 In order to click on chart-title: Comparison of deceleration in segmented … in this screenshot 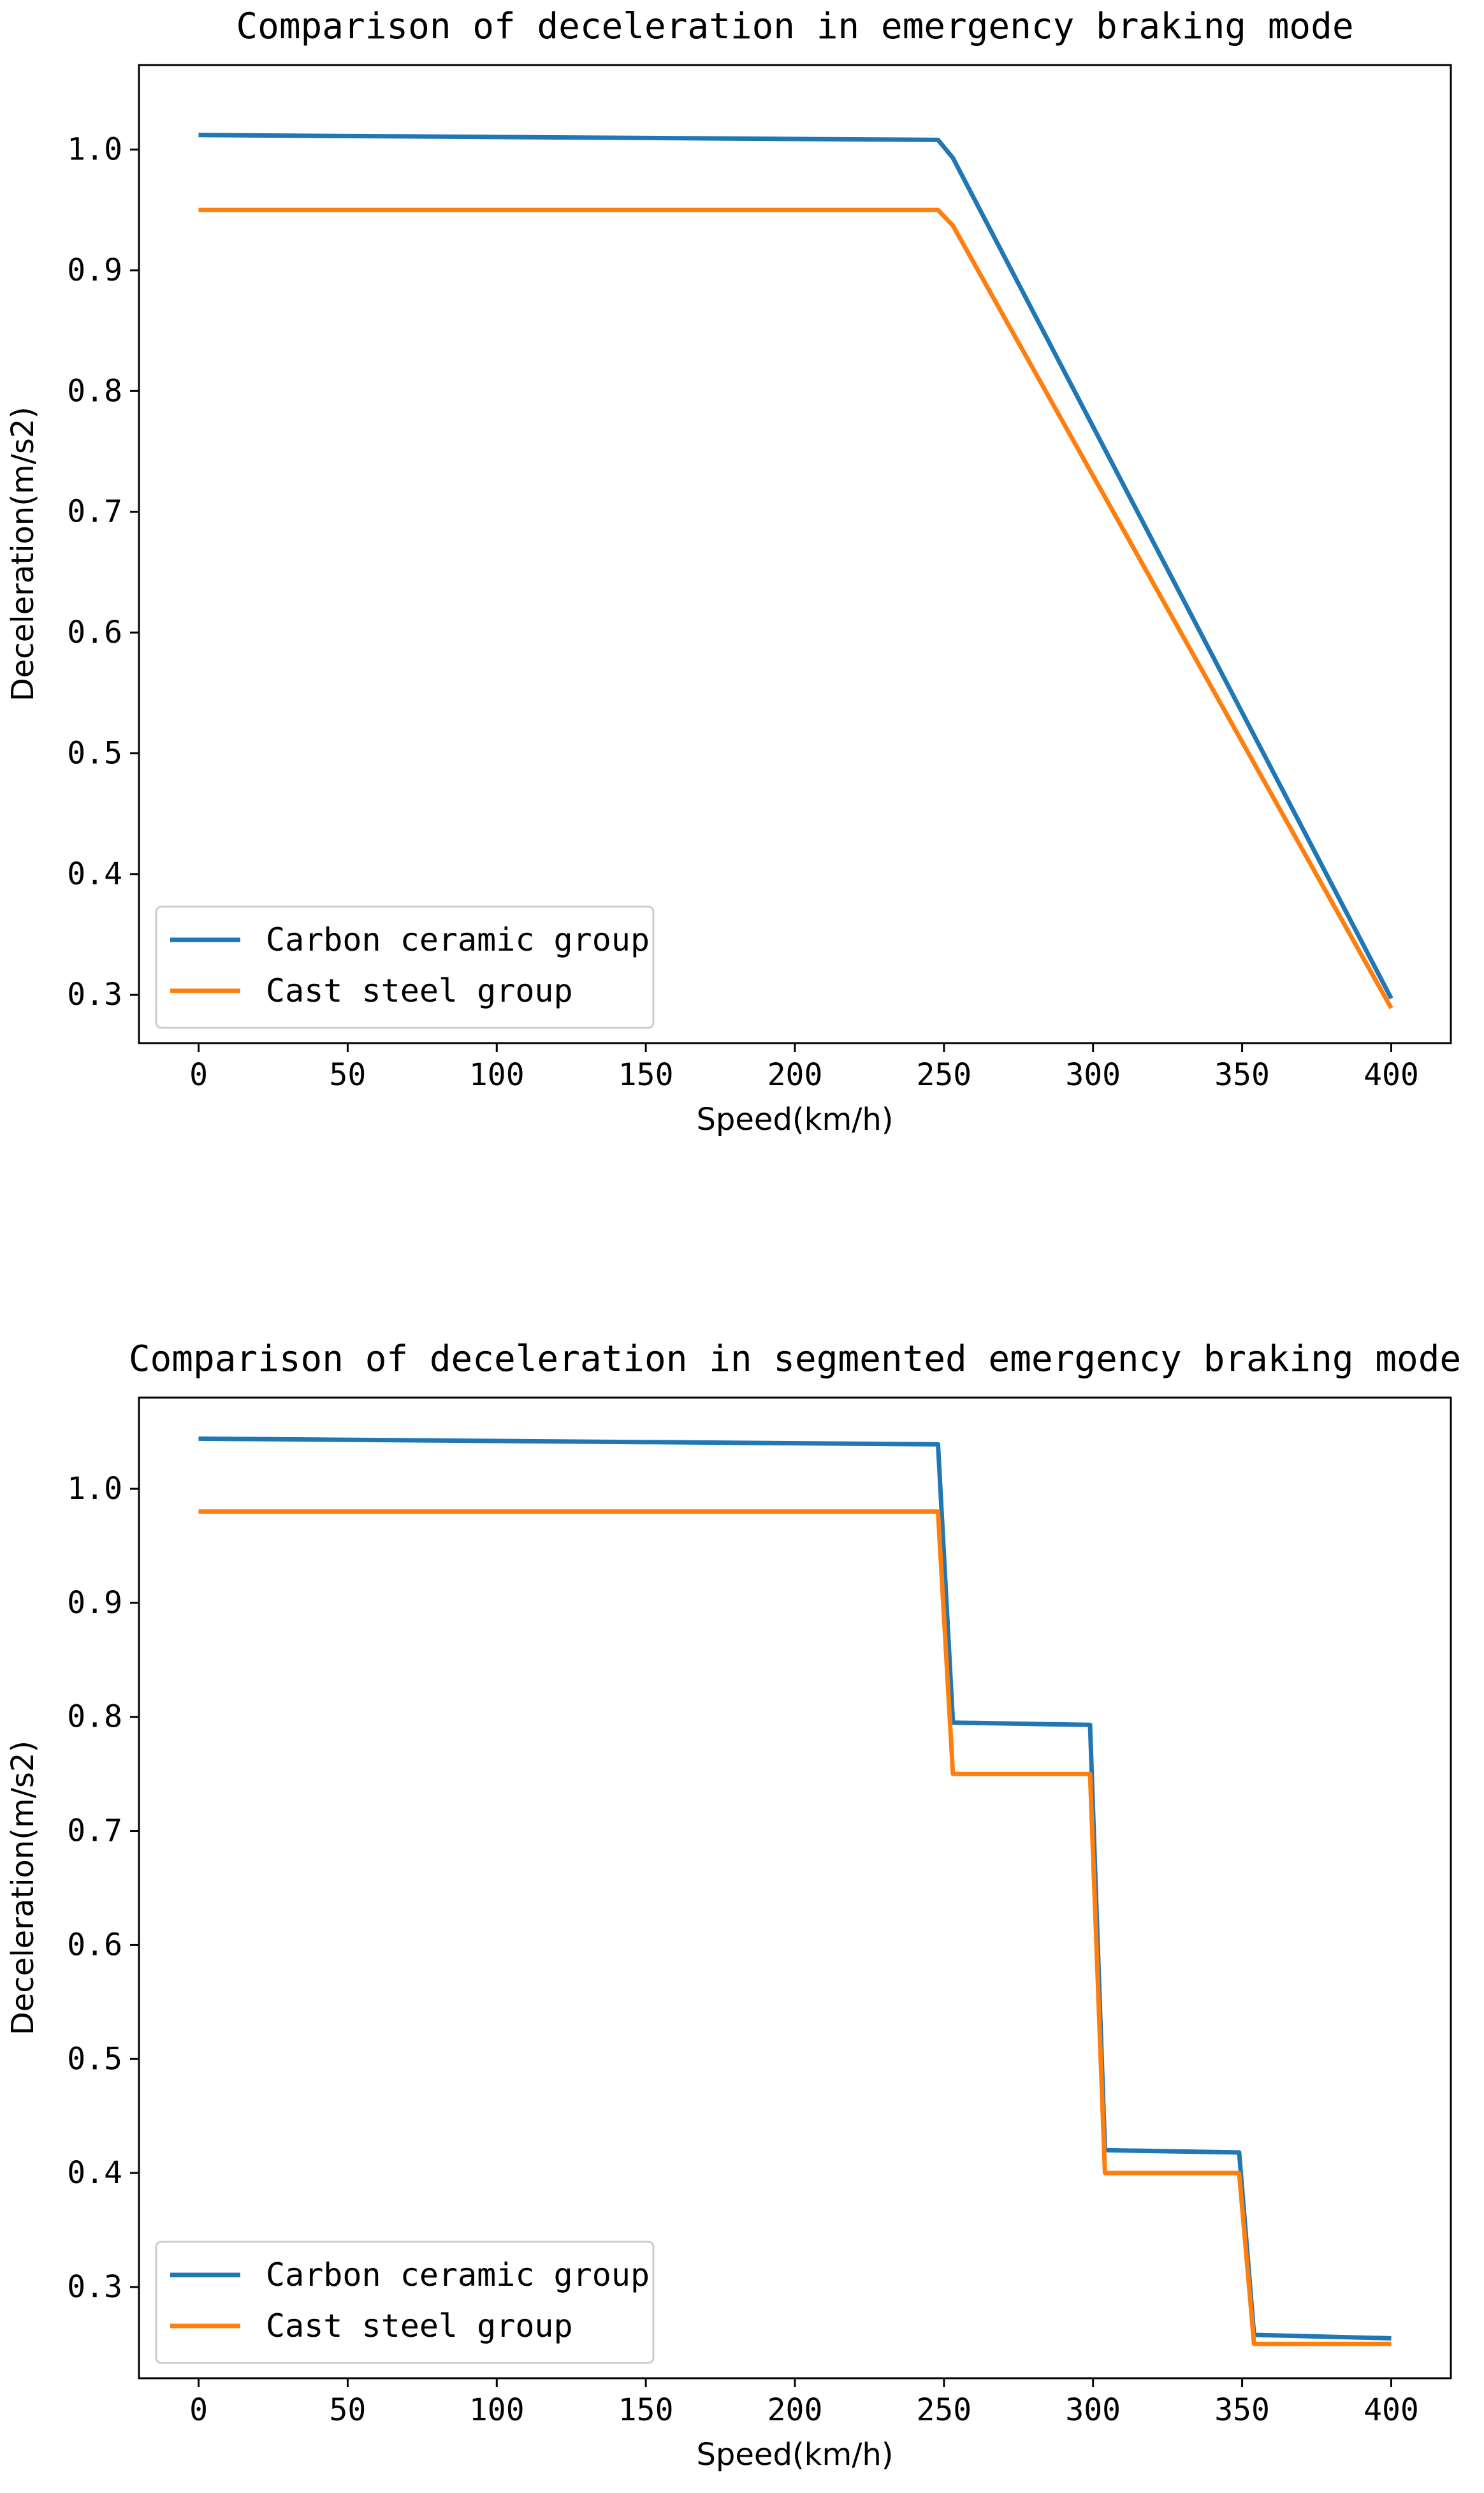, I will do `click(795, 1359)`.